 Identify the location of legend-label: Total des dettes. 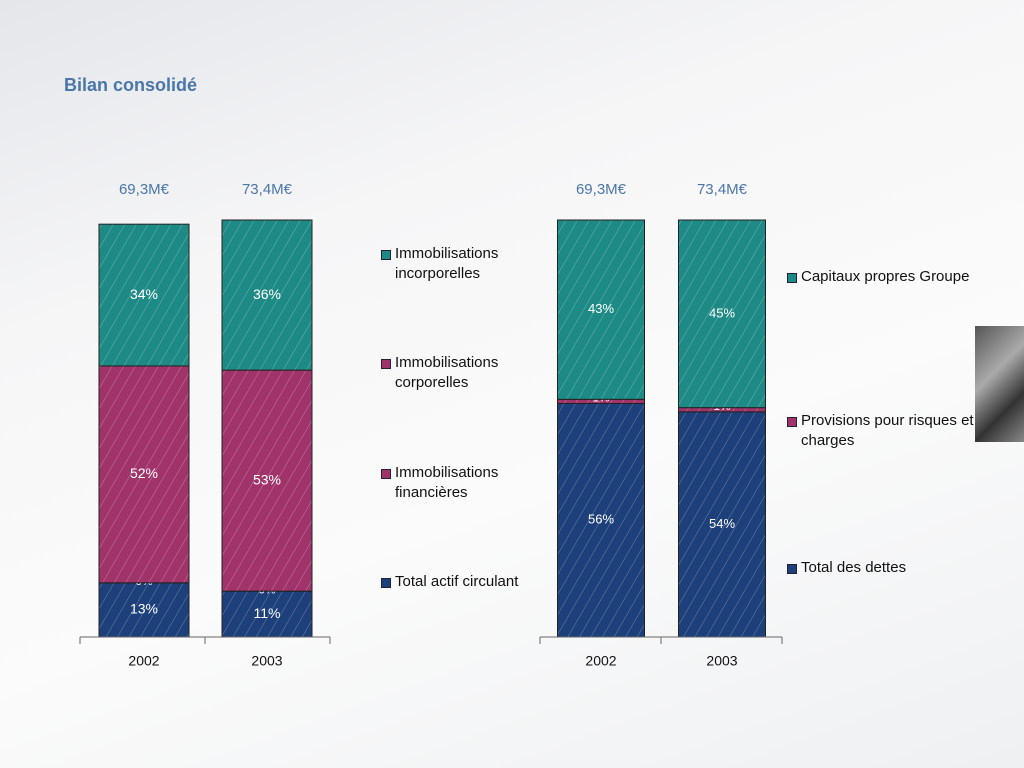
(854, 567).